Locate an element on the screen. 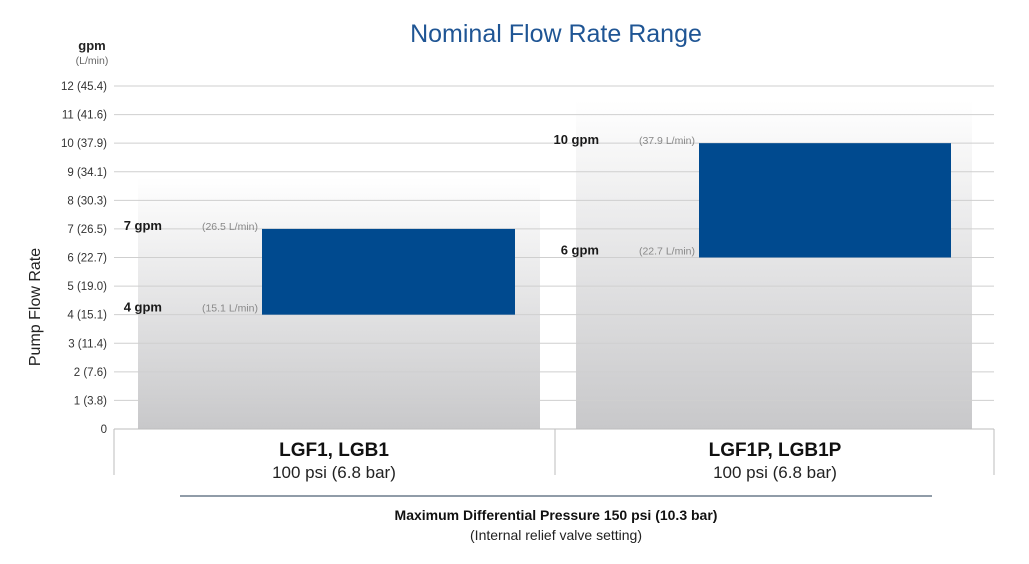  bar-high-metric-label: (26.5 L/min) is located at coordinates (230, 227).